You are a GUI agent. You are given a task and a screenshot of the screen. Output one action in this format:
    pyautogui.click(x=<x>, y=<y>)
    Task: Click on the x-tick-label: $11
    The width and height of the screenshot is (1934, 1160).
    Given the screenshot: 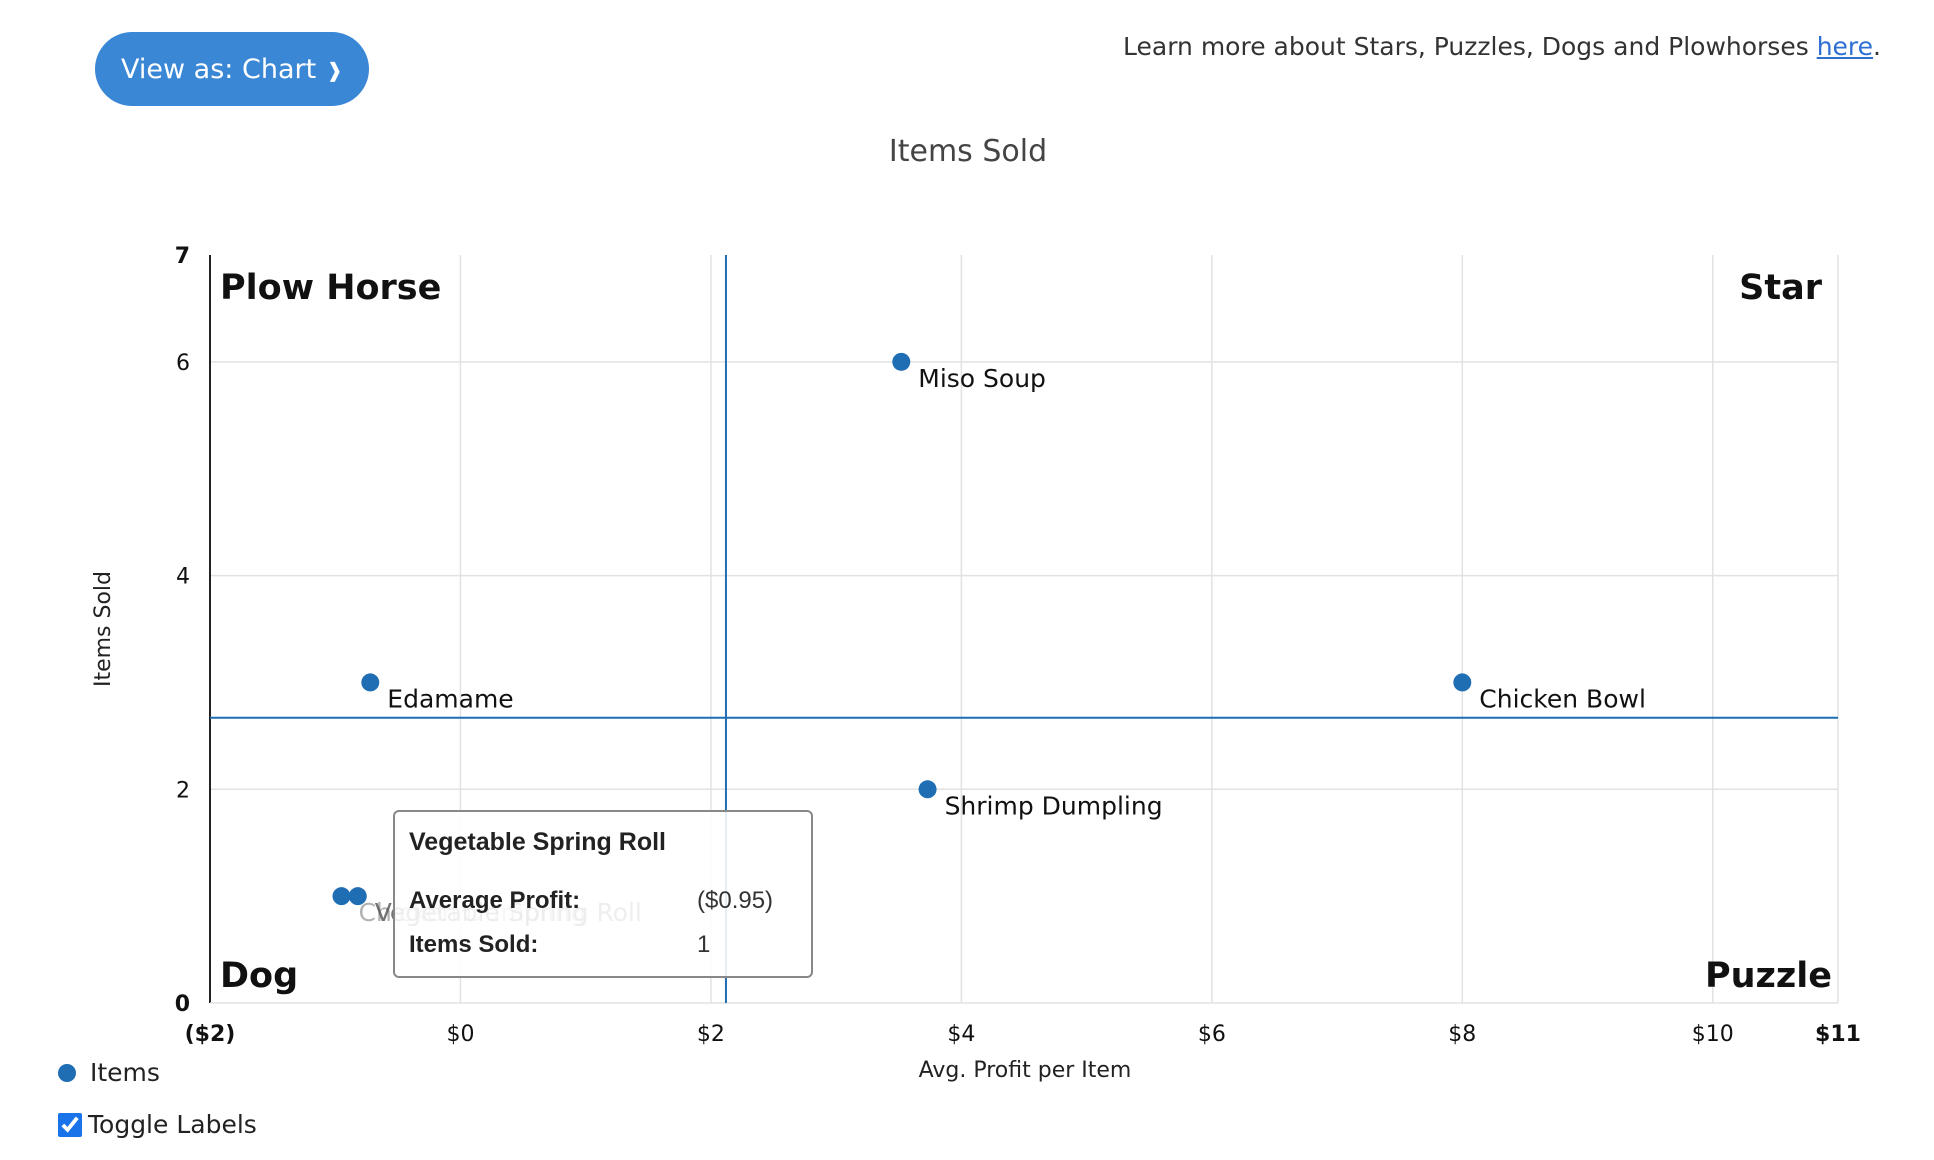 What is the action you would take?
    pyautogui.click(x=1838, y=1034)
    